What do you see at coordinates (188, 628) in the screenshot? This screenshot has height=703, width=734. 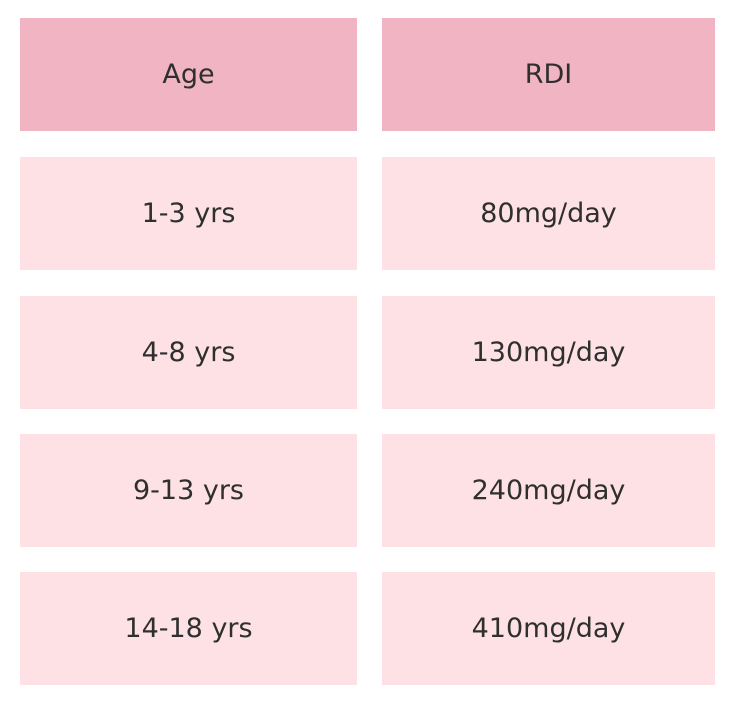 I see `table-cell: 14-18 yrs` at bounding box center [188, 628].